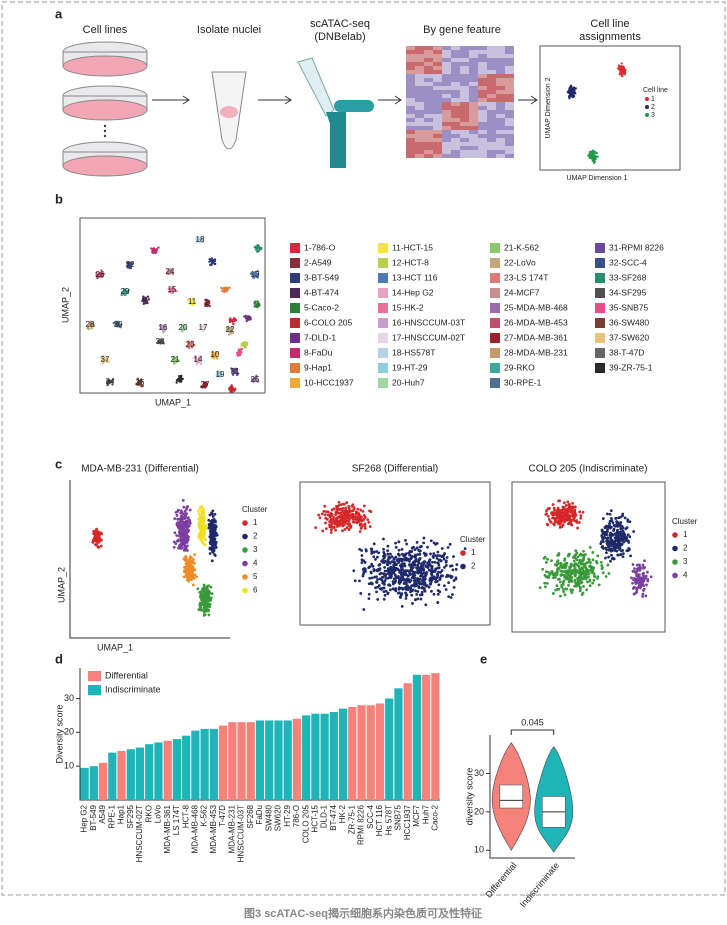  Describe the element at coordinates (231, 828) in the screenshot. I see `x-tick-label: MDA-MB-231` at that location.